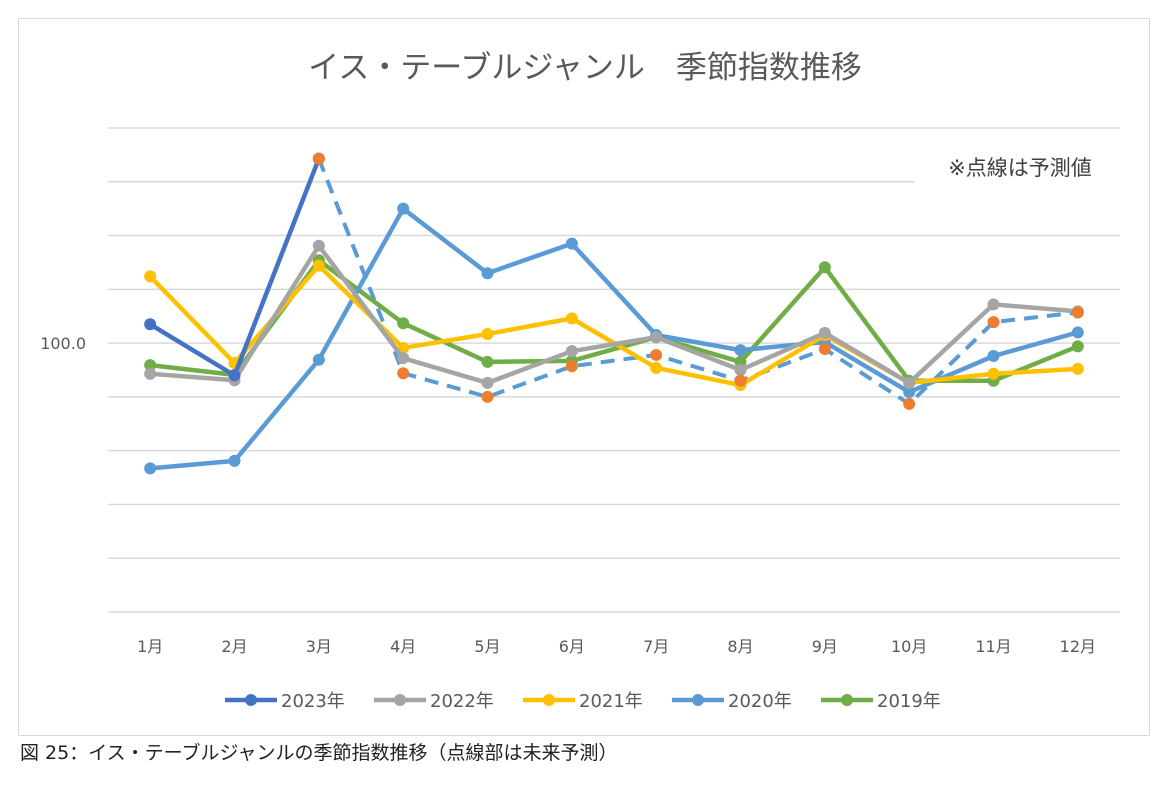  I want to click on x-tick-label: 3月, so click(319, 646).